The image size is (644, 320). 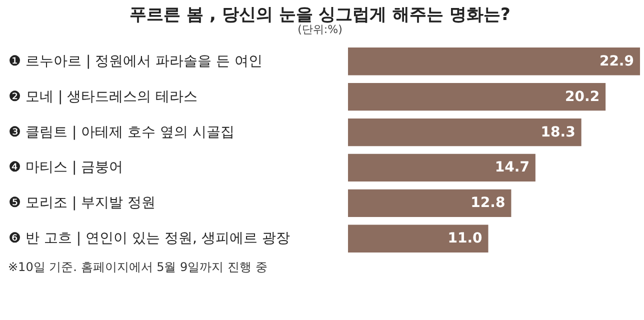 I want to click on y-tick-label: ❺ 모리조 | 부지발 정원, so click(x=82, y=203).